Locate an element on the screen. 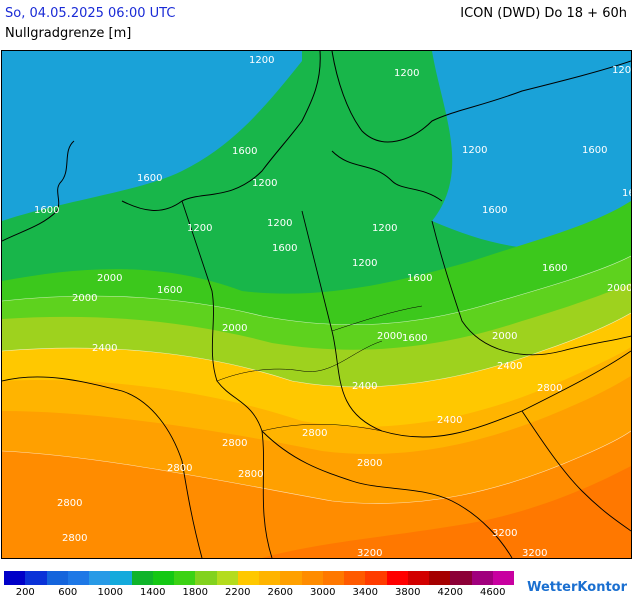 The height and width of the screenshot is (601, 633). legend-tick-label: 600 is located at coordinates (68, 592).